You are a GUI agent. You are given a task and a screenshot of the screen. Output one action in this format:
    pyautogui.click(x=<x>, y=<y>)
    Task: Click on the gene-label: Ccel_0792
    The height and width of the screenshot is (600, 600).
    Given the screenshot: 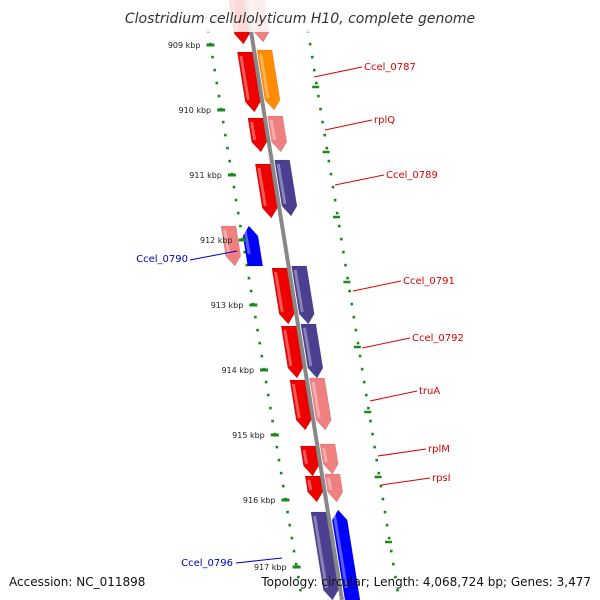 What is the action you would take?
    pyautogui.click(x=438, y=338)
    